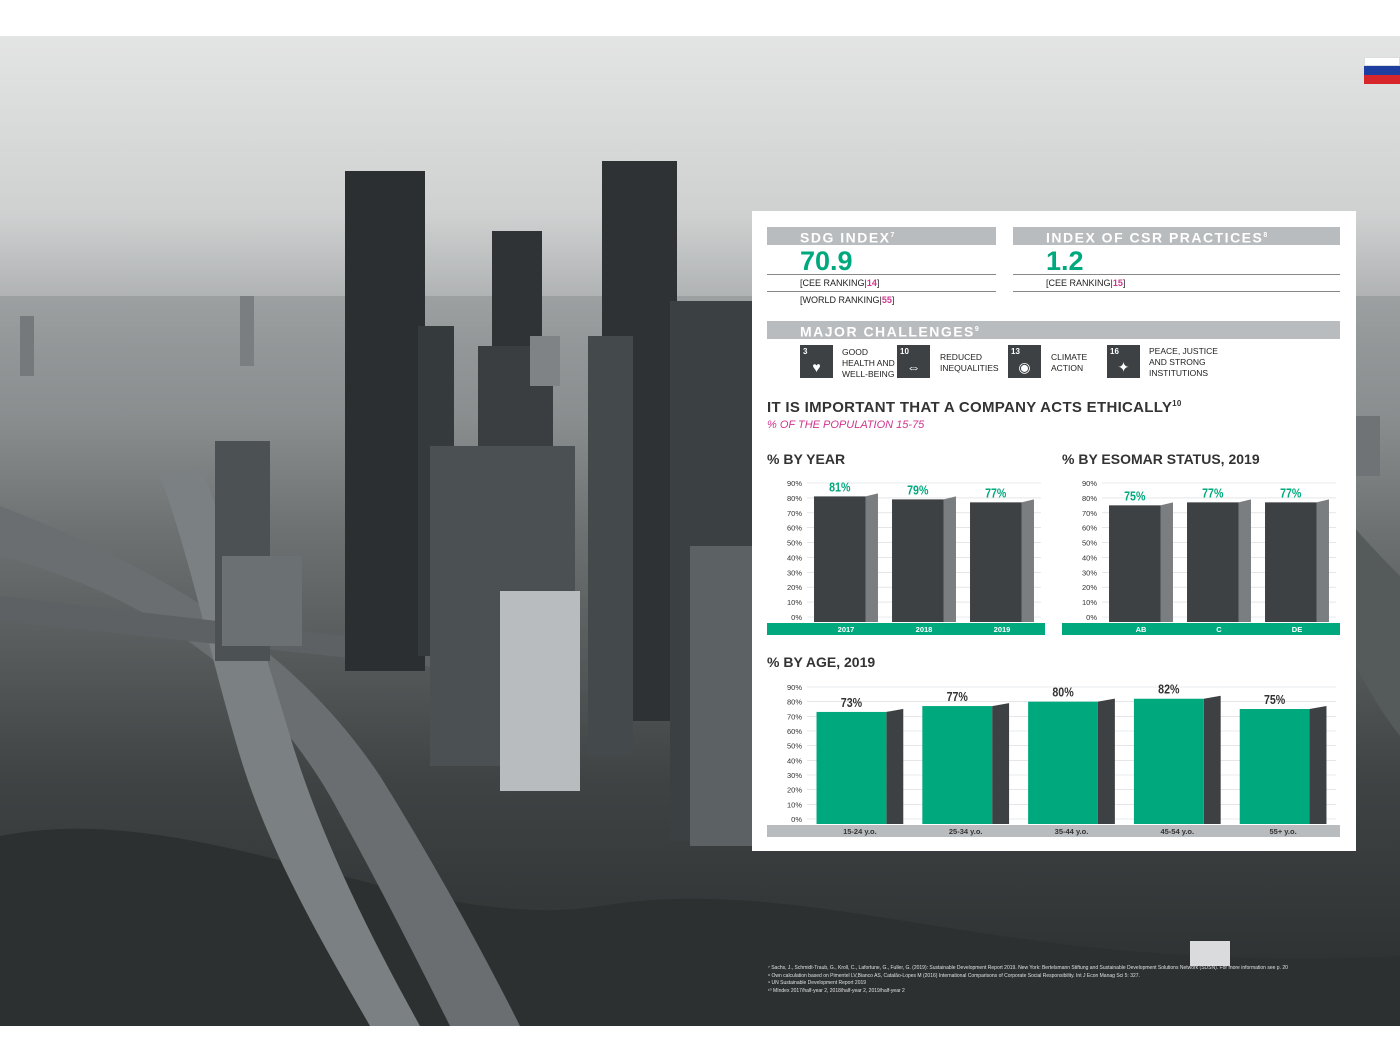  I want to click on sdg-cee-ranking-value: 14, so click(871, 283).